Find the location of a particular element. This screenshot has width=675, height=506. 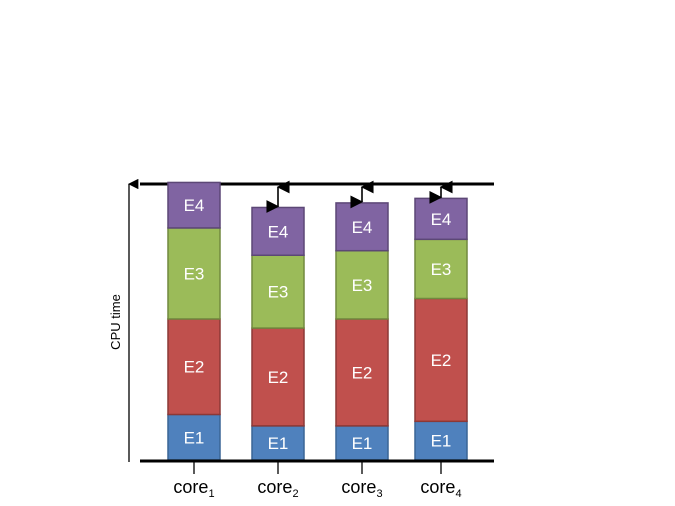

core-bar-2: E1 E2 E3 E4 is located at coordinates (278, 333).